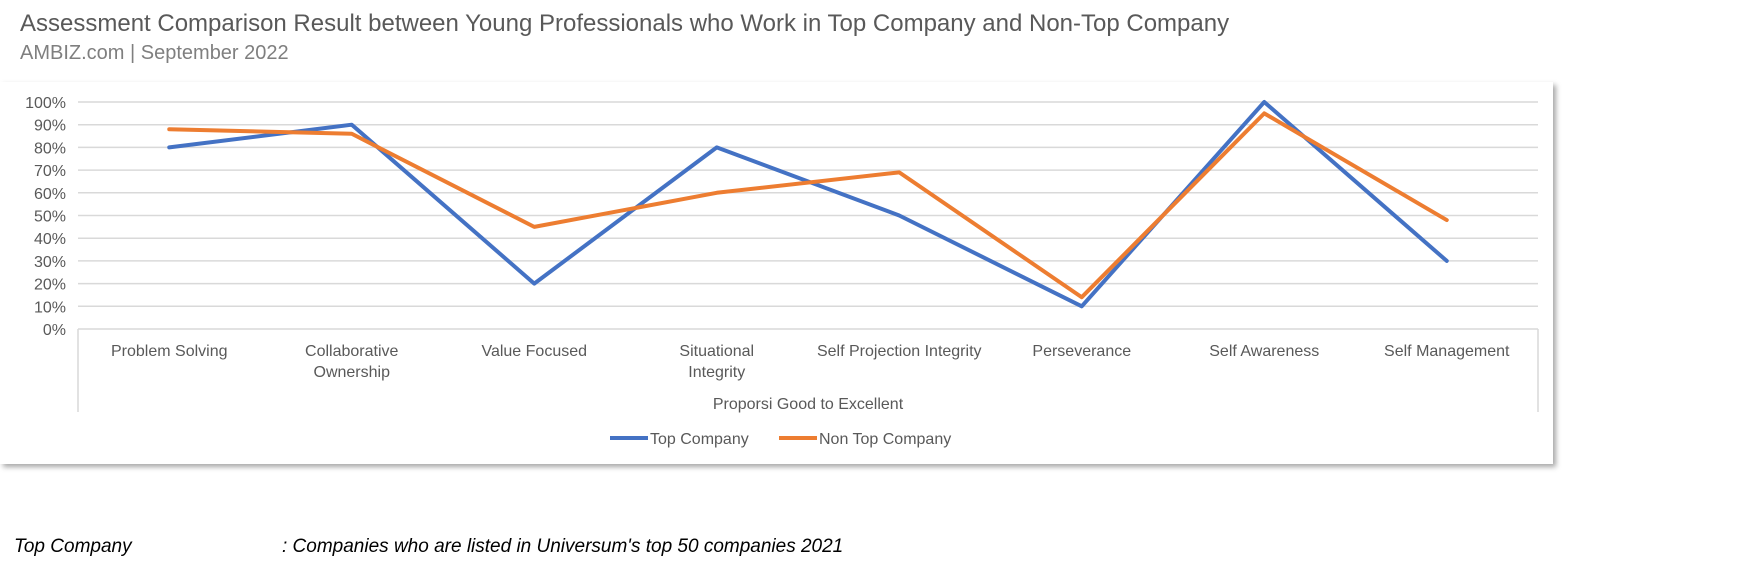  What do you see at coordinates (1264, 351) in the screenshot?
I see `x-tick-label: Self Awareness` at bounding box center [1264, 351].